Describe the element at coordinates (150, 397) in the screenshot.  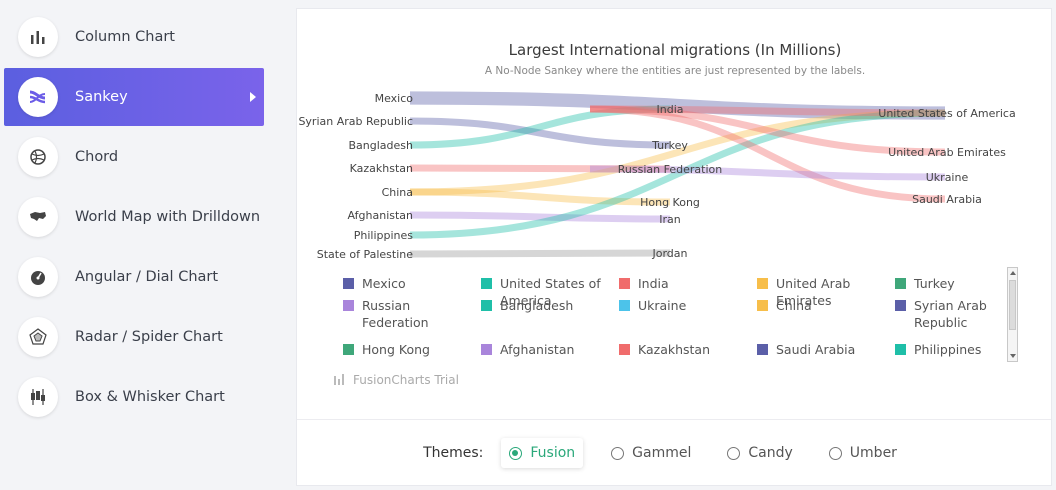
I see `sidebar-item-label: Box & Whisker Chart` at that location.